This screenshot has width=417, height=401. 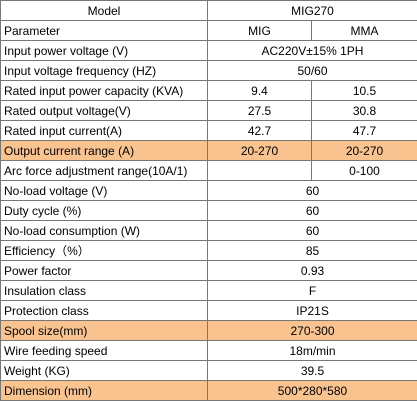 What do you see at coordinates (259, 130) in the screenshot?
I see `value-cell: 42.7` at bounding box center [259, 130].